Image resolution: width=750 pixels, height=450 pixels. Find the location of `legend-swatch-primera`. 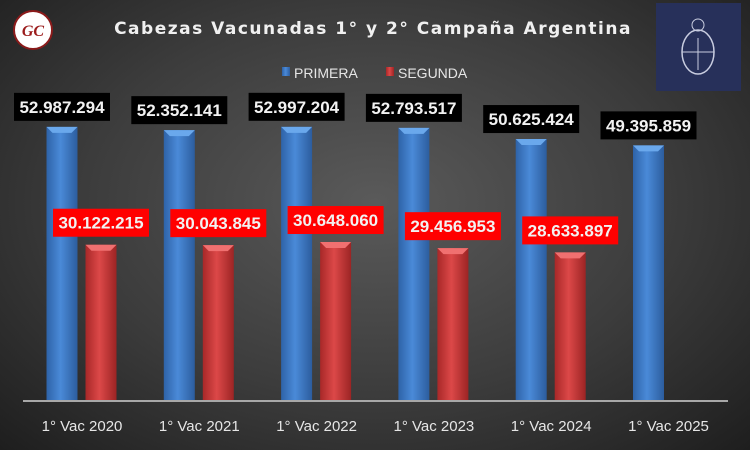

legend-swatch-primera is located at coordinates (286, 71).